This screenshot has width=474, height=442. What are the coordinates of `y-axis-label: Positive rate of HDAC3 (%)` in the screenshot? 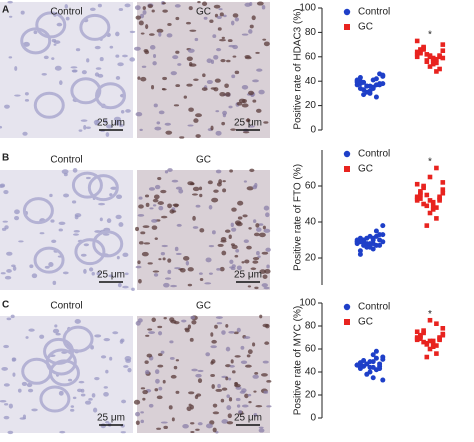 It's located at (298, 68).